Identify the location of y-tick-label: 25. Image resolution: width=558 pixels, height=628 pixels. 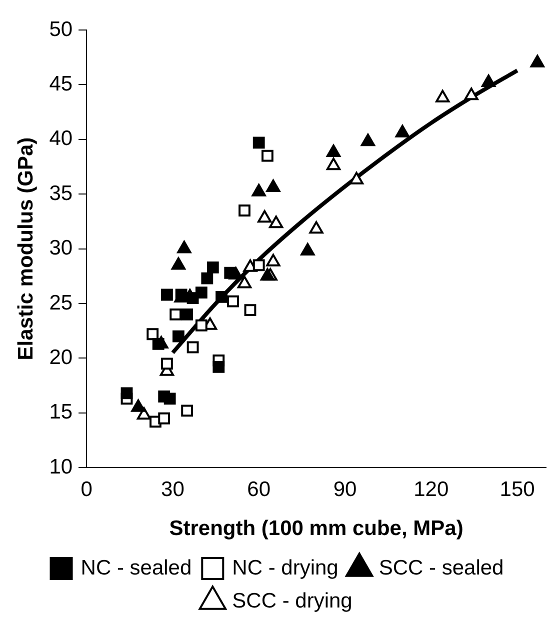
(61, 302).